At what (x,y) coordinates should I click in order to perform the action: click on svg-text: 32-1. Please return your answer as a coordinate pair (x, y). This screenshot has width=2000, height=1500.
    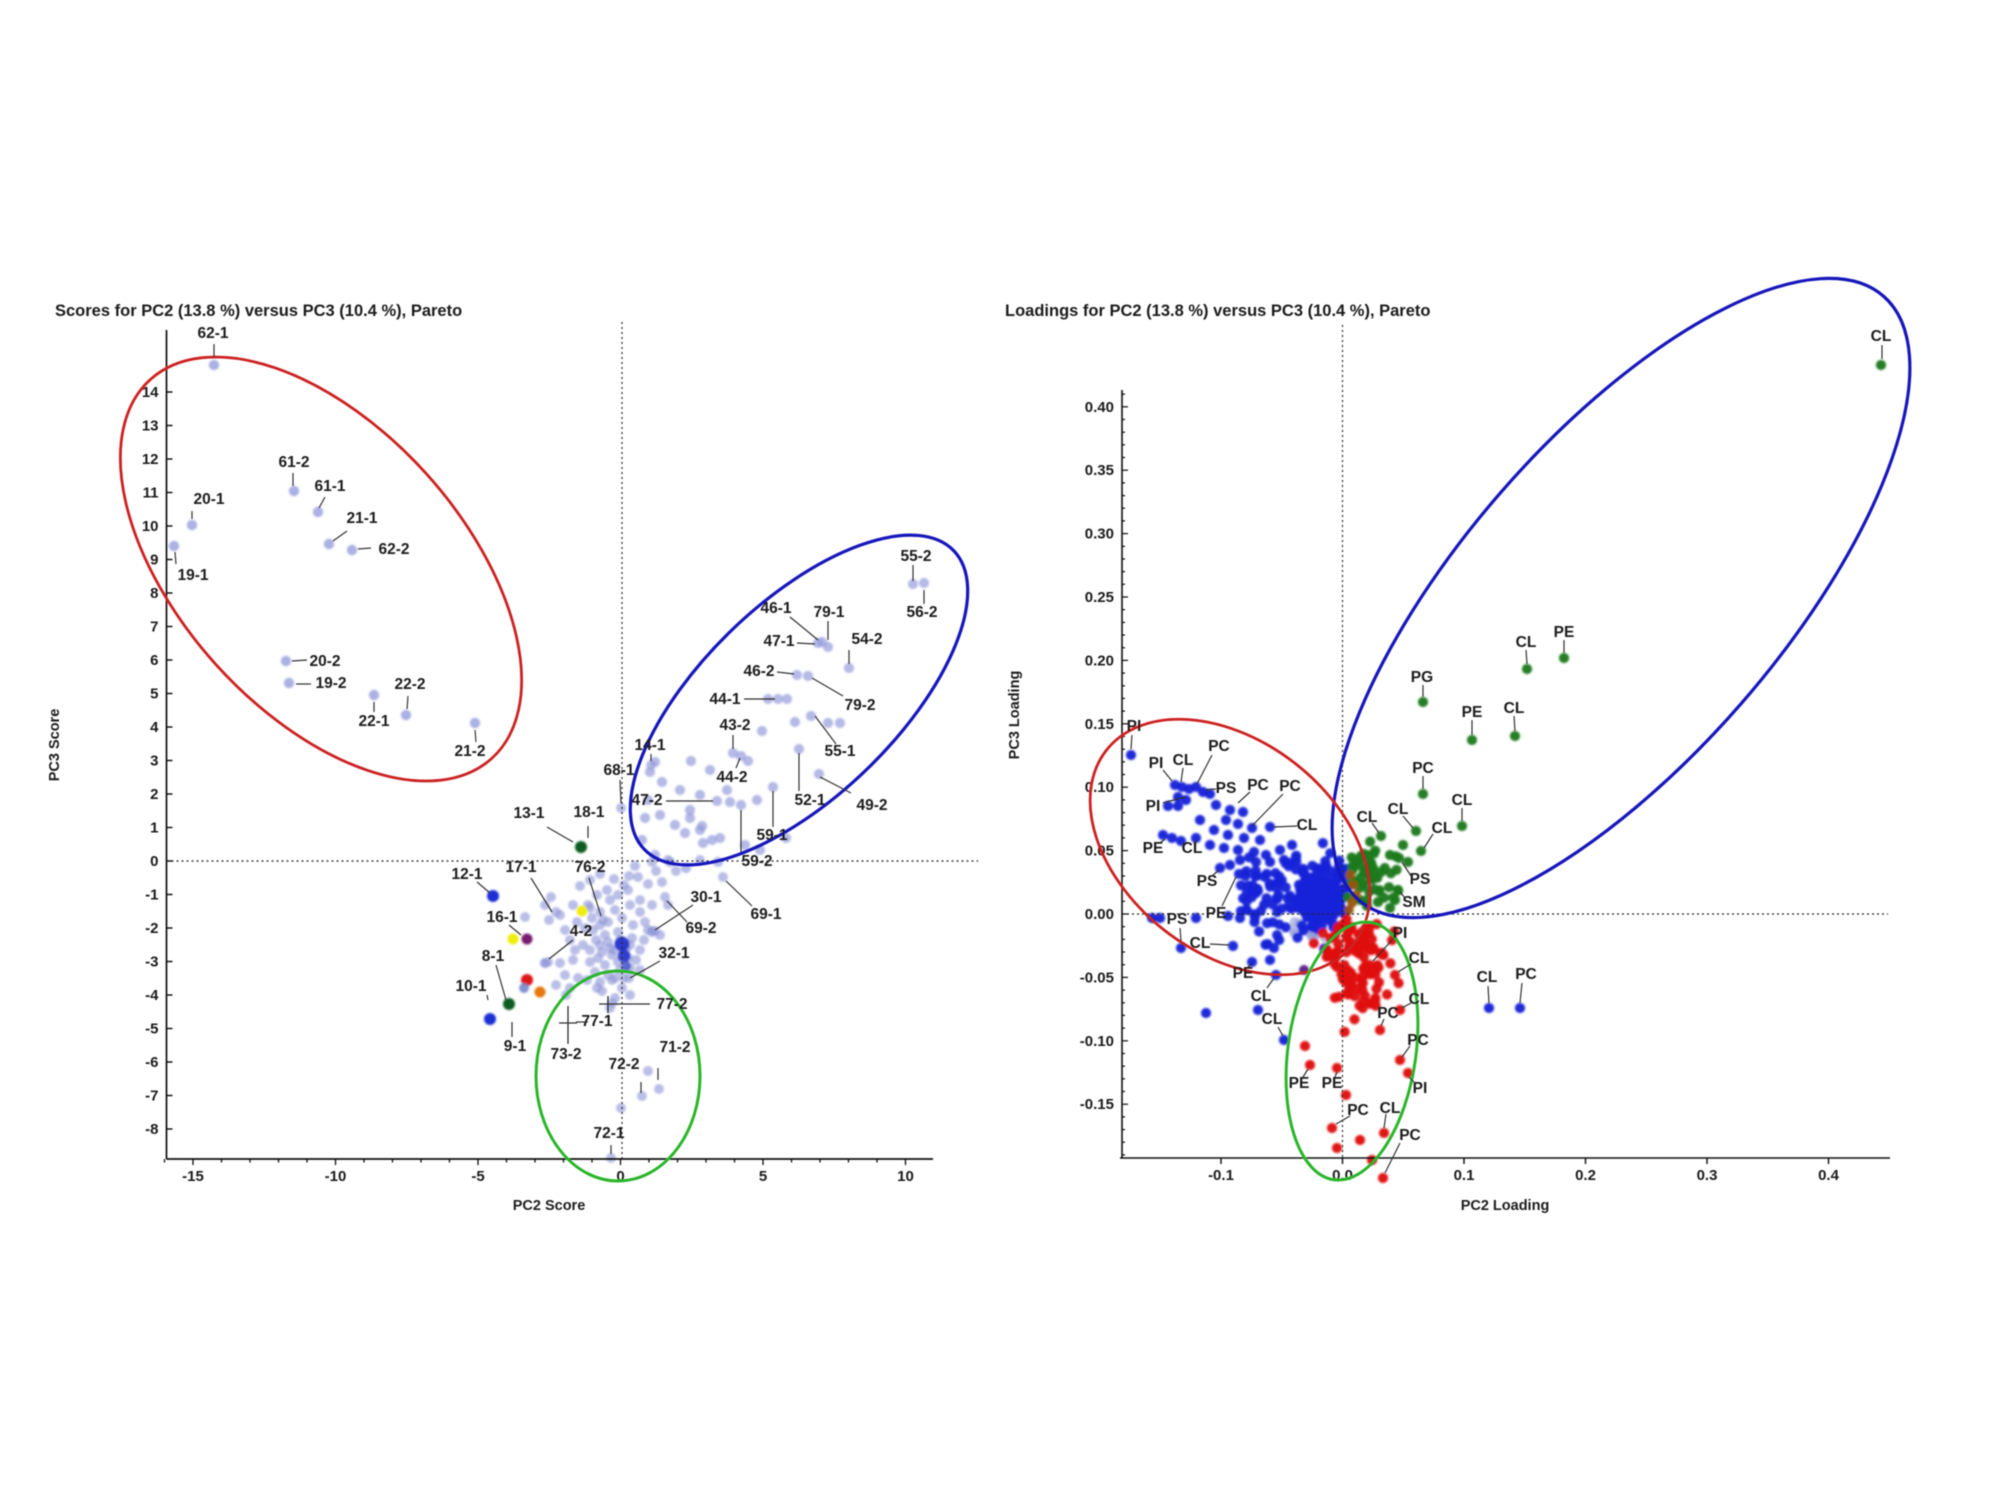
    Looking at the image, I should click on (673, 953).